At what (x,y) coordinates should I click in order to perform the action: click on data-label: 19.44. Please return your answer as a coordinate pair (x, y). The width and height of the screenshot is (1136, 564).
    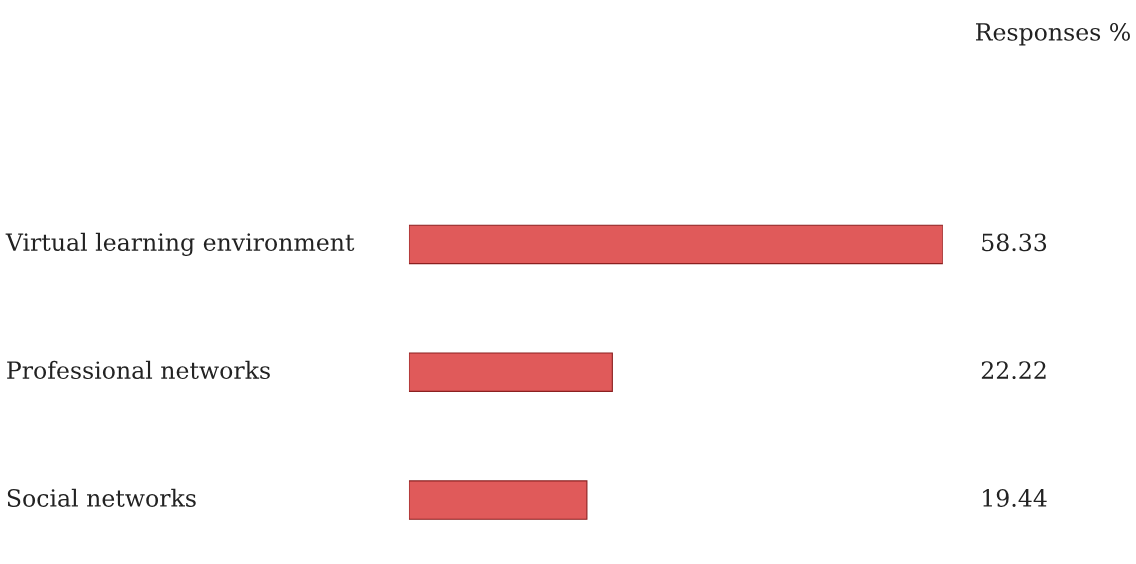
    Looking at the image, I should click on (1015, 498).